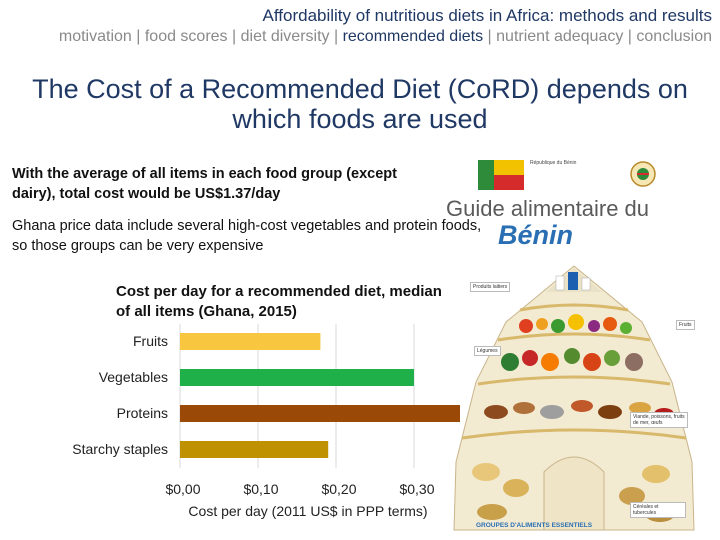 This screenshot has width=720, height=540. What do you see at coordinates (509, 167) in the screenshot?
I see `flag-yellow` at bounding box center [509, 167].